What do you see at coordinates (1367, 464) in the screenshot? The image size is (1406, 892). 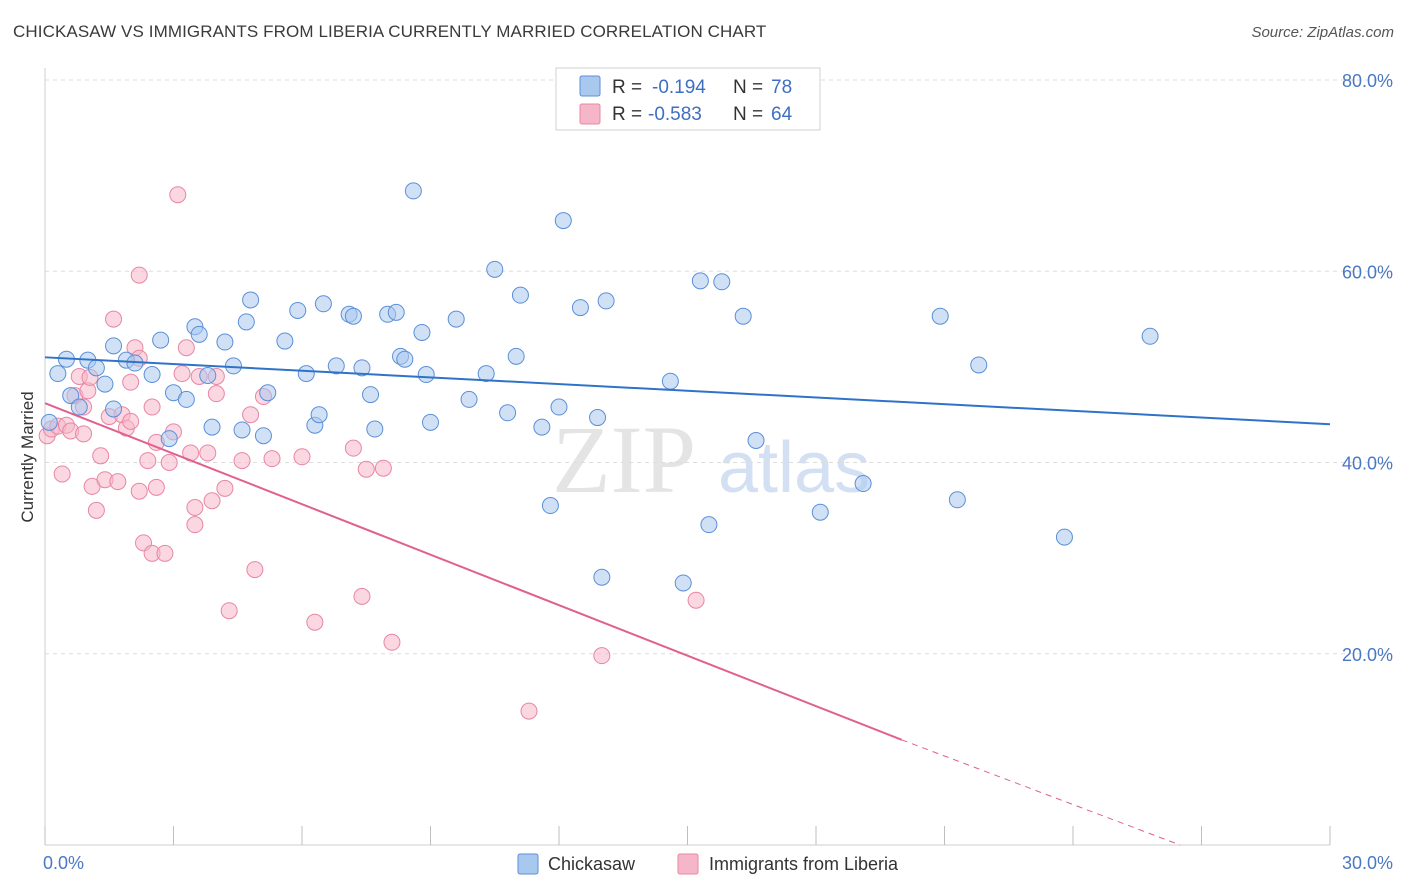 I see `y-tick-label-40: 40.0%` at bounding box center [1367, 464].